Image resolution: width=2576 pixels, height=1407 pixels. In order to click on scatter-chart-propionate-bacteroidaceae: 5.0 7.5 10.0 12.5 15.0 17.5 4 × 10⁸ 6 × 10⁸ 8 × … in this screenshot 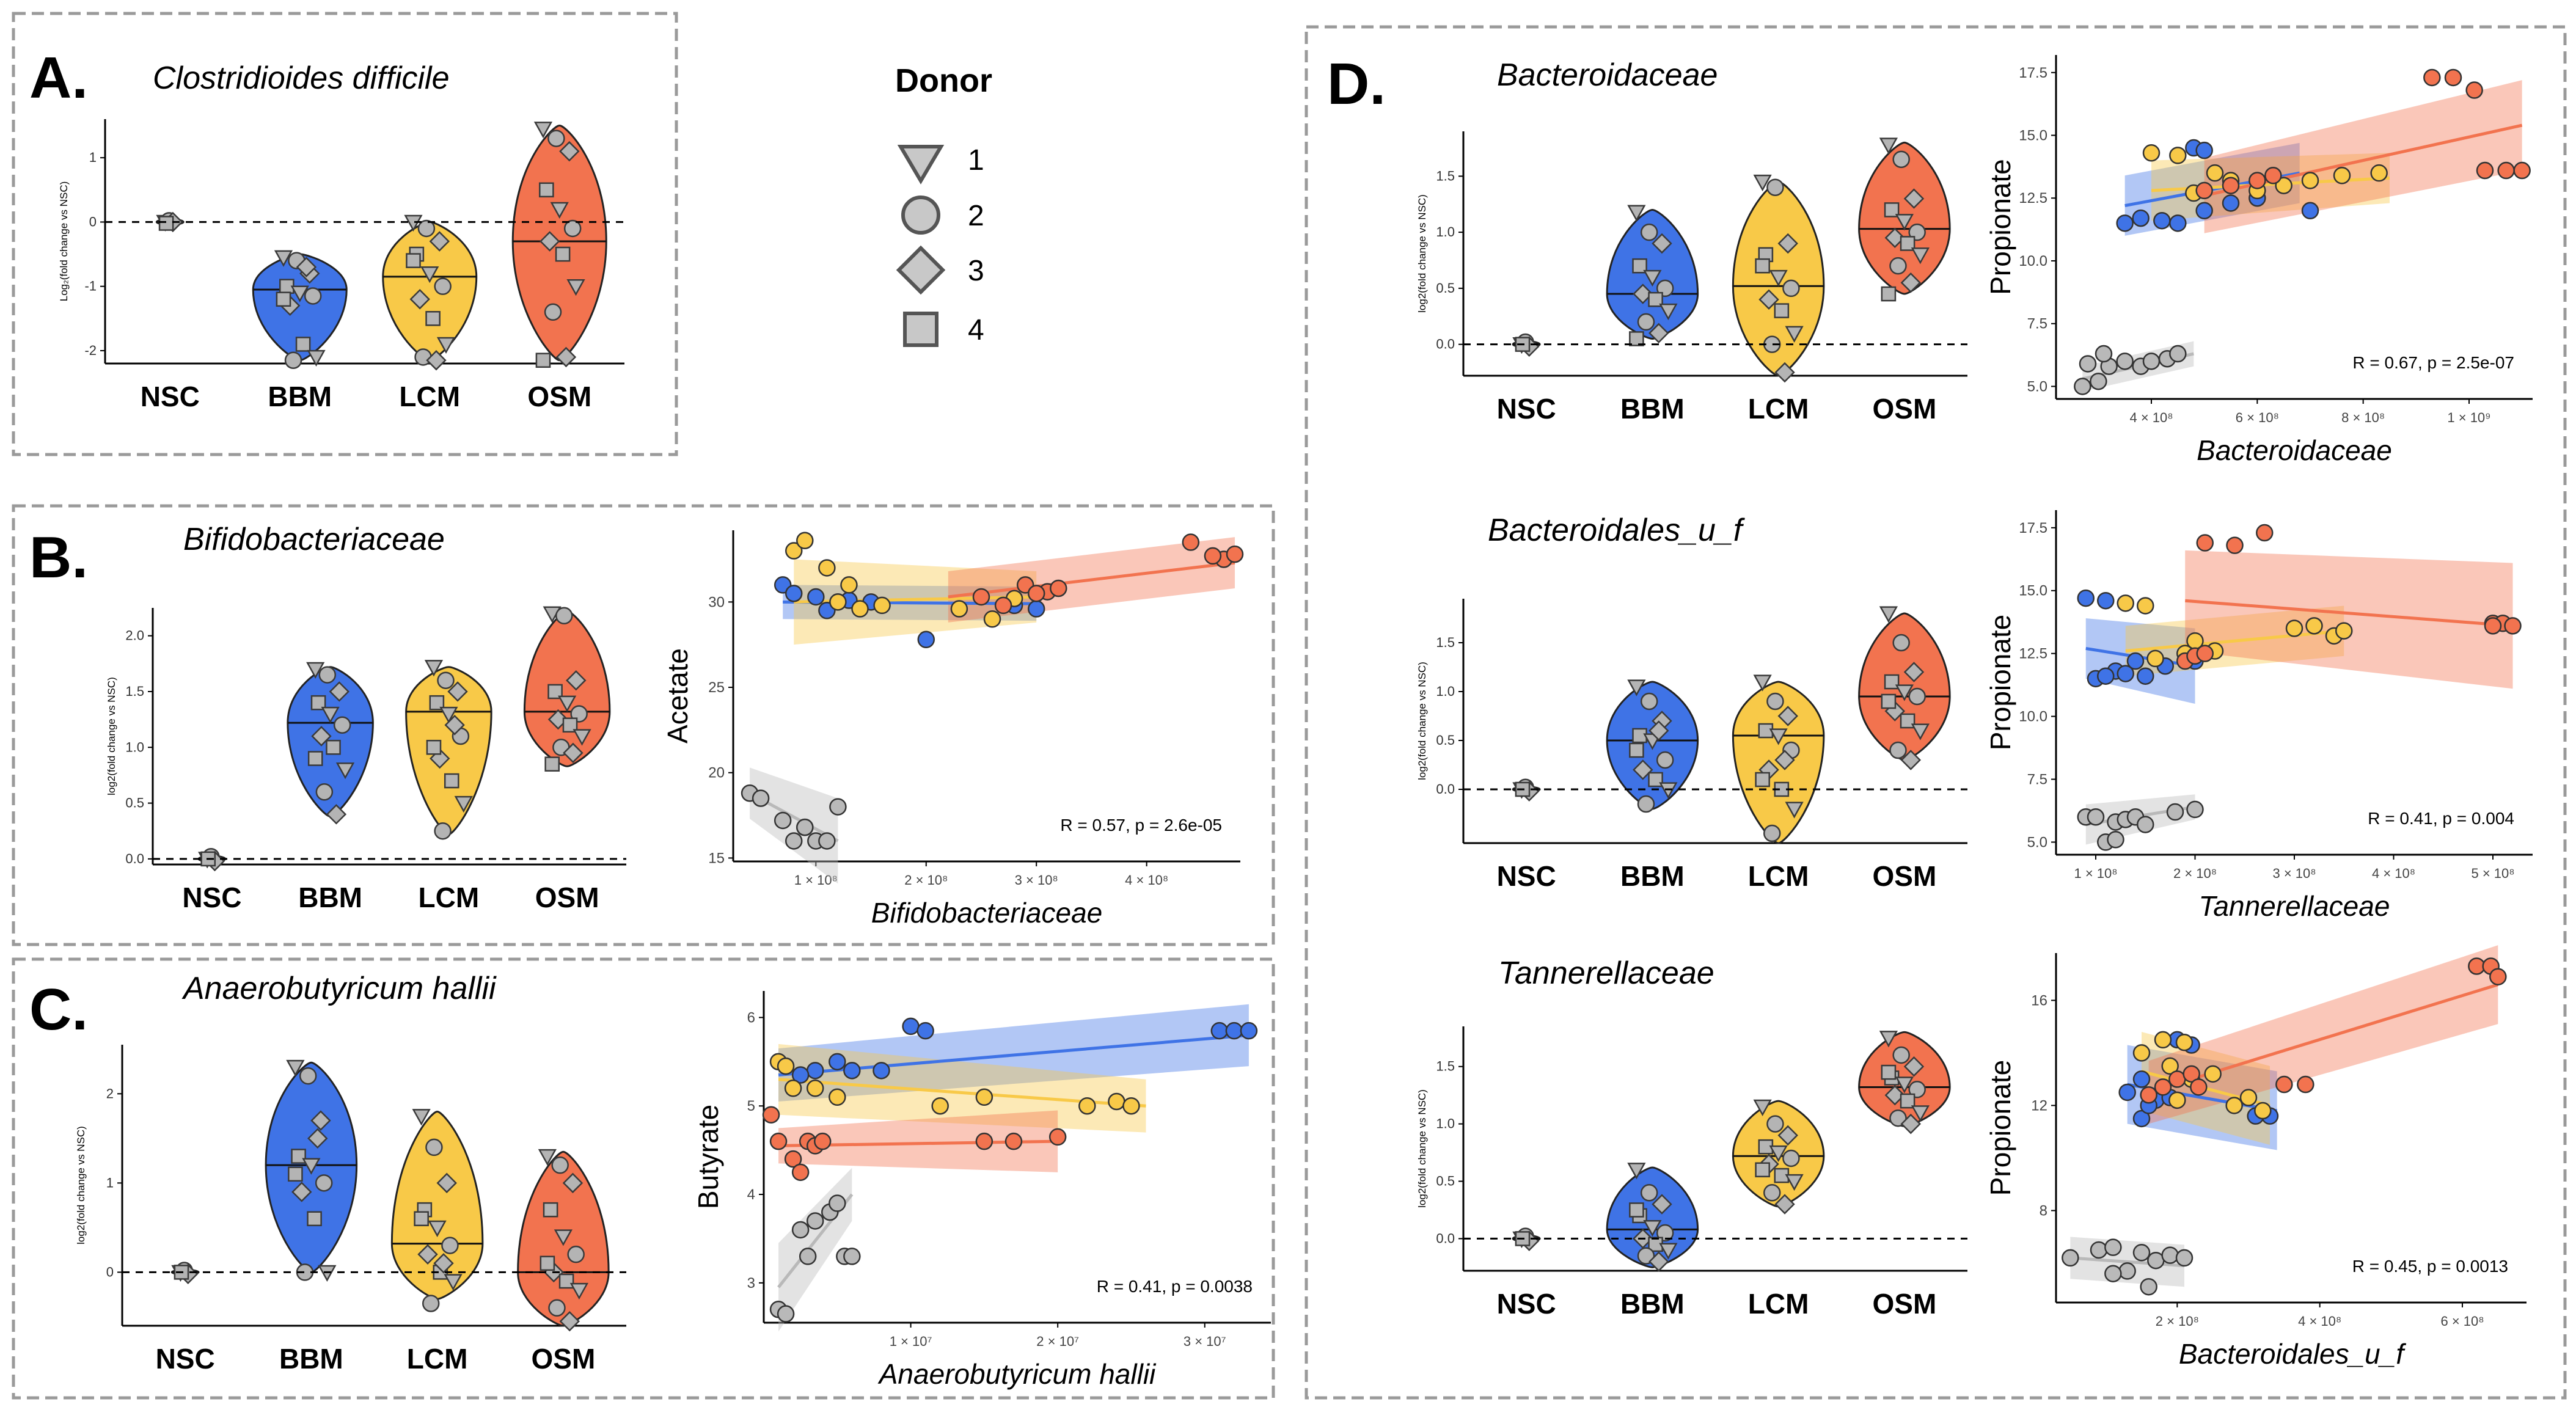, I will do `click(2259, 260)`.